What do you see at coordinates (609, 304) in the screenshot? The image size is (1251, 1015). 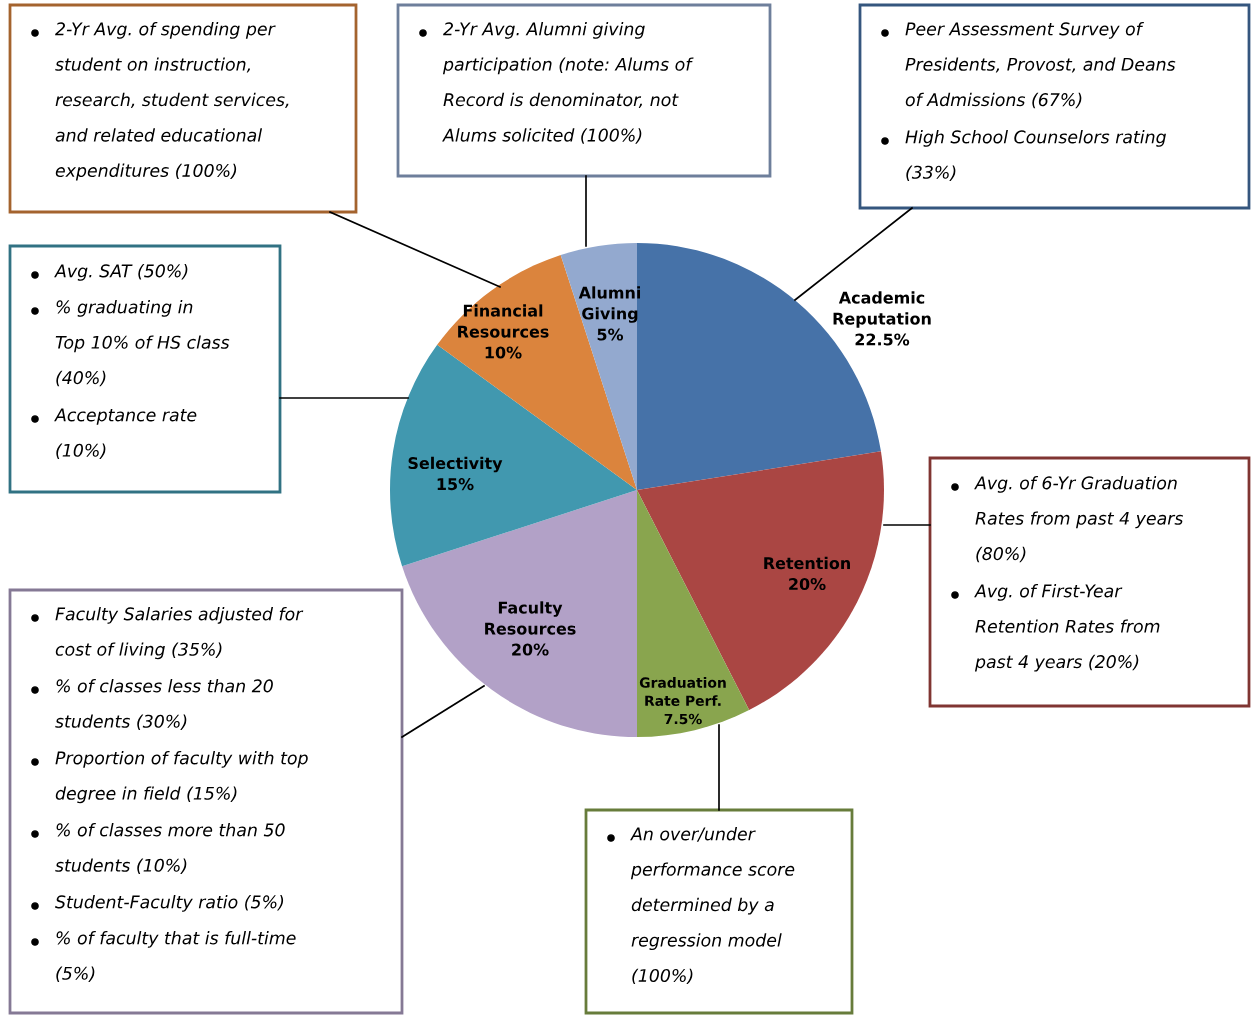 I see `slice-label: Alumni Giving` at bounding box center [609, 304].